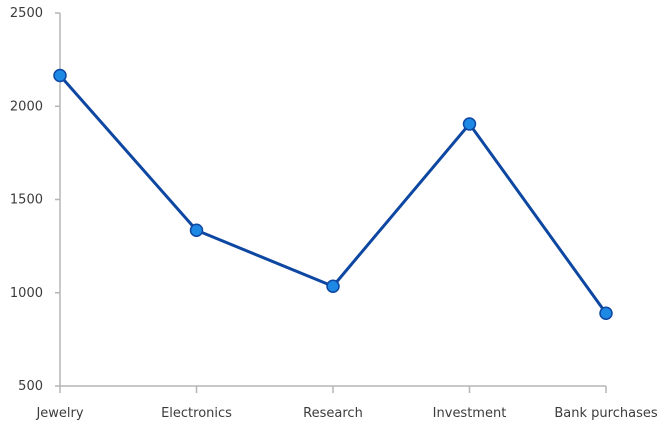 The height and width of the screenshot is (434, 667). I want to click on y-tick-label: 1500, so click(26, 200).